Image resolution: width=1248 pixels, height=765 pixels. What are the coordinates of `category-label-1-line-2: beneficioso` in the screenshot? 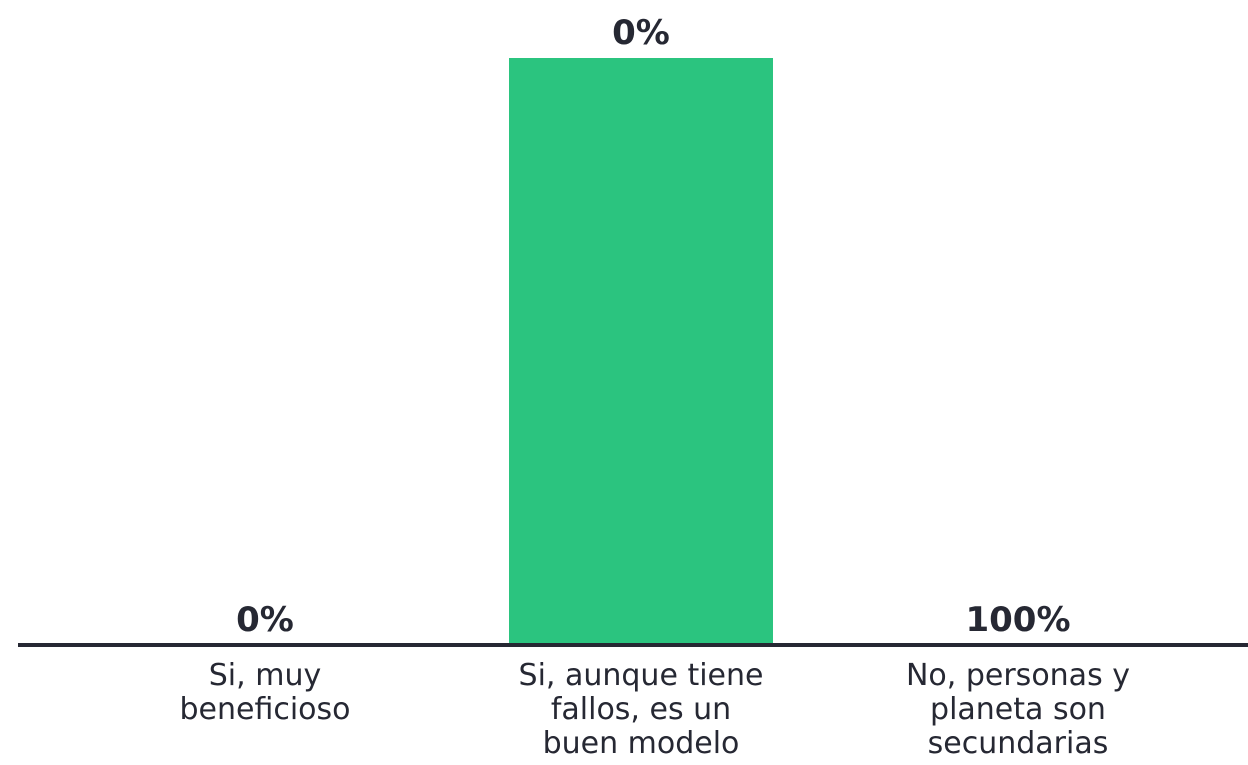 It's located at (264, 709).